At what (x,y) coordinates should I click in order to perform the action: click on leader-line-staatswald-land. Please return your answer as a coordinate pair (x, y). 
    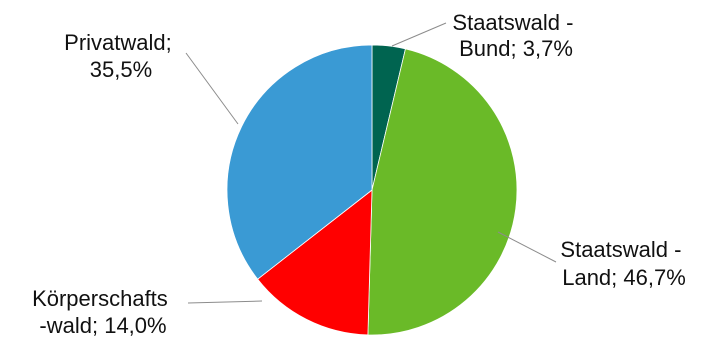
    Looking at the image, I should click on (527, 247).